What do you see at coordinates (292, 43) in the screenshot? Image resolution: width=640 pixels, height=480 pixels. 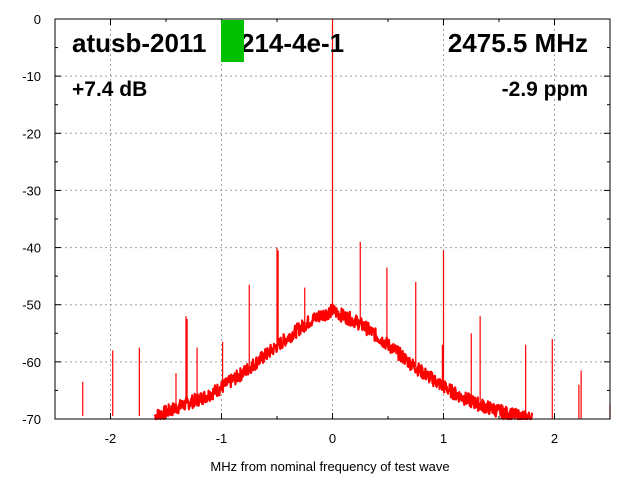 I see `device-suffix-label: 214-4e-1` at bounding box center [292, 43].